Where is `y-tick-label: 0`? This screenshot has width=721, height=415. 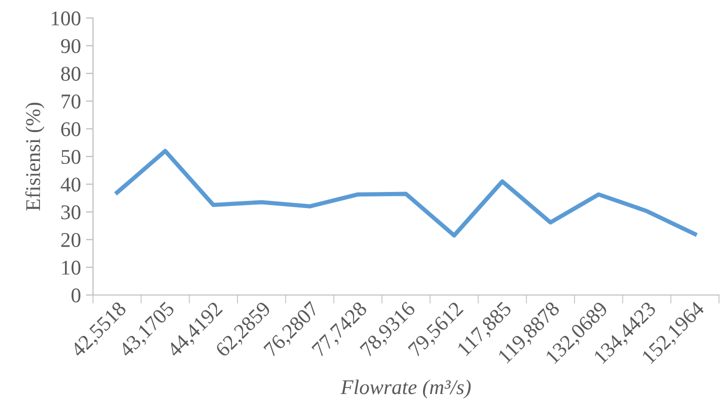 y-tick-label: 0 is located at coordinates (76, 295).